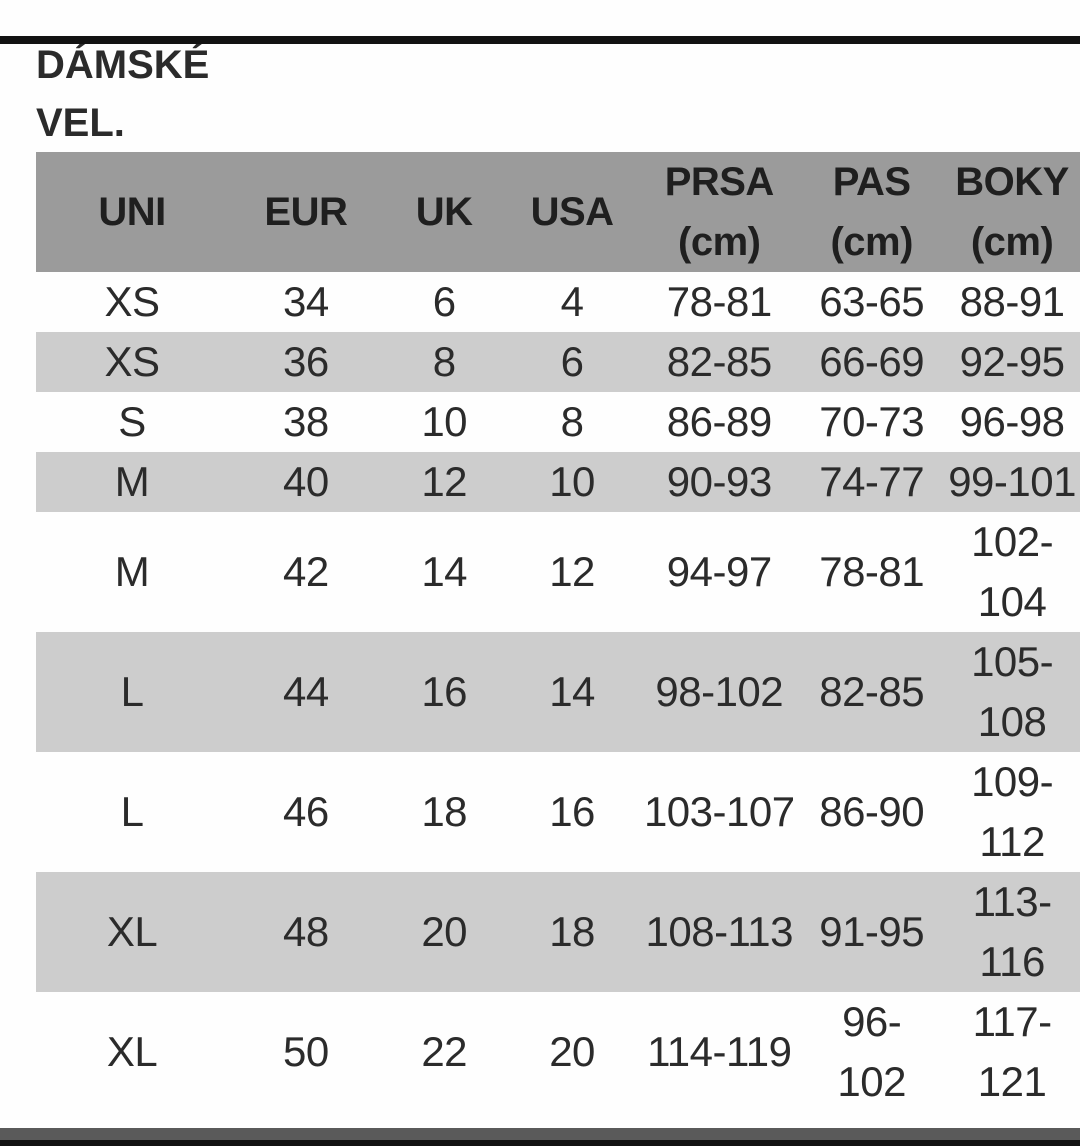  What do you see at coordinates (719, 1051) in the screenshot?
I see `table-cell: 114-119` at bounding box center [719, 1051].